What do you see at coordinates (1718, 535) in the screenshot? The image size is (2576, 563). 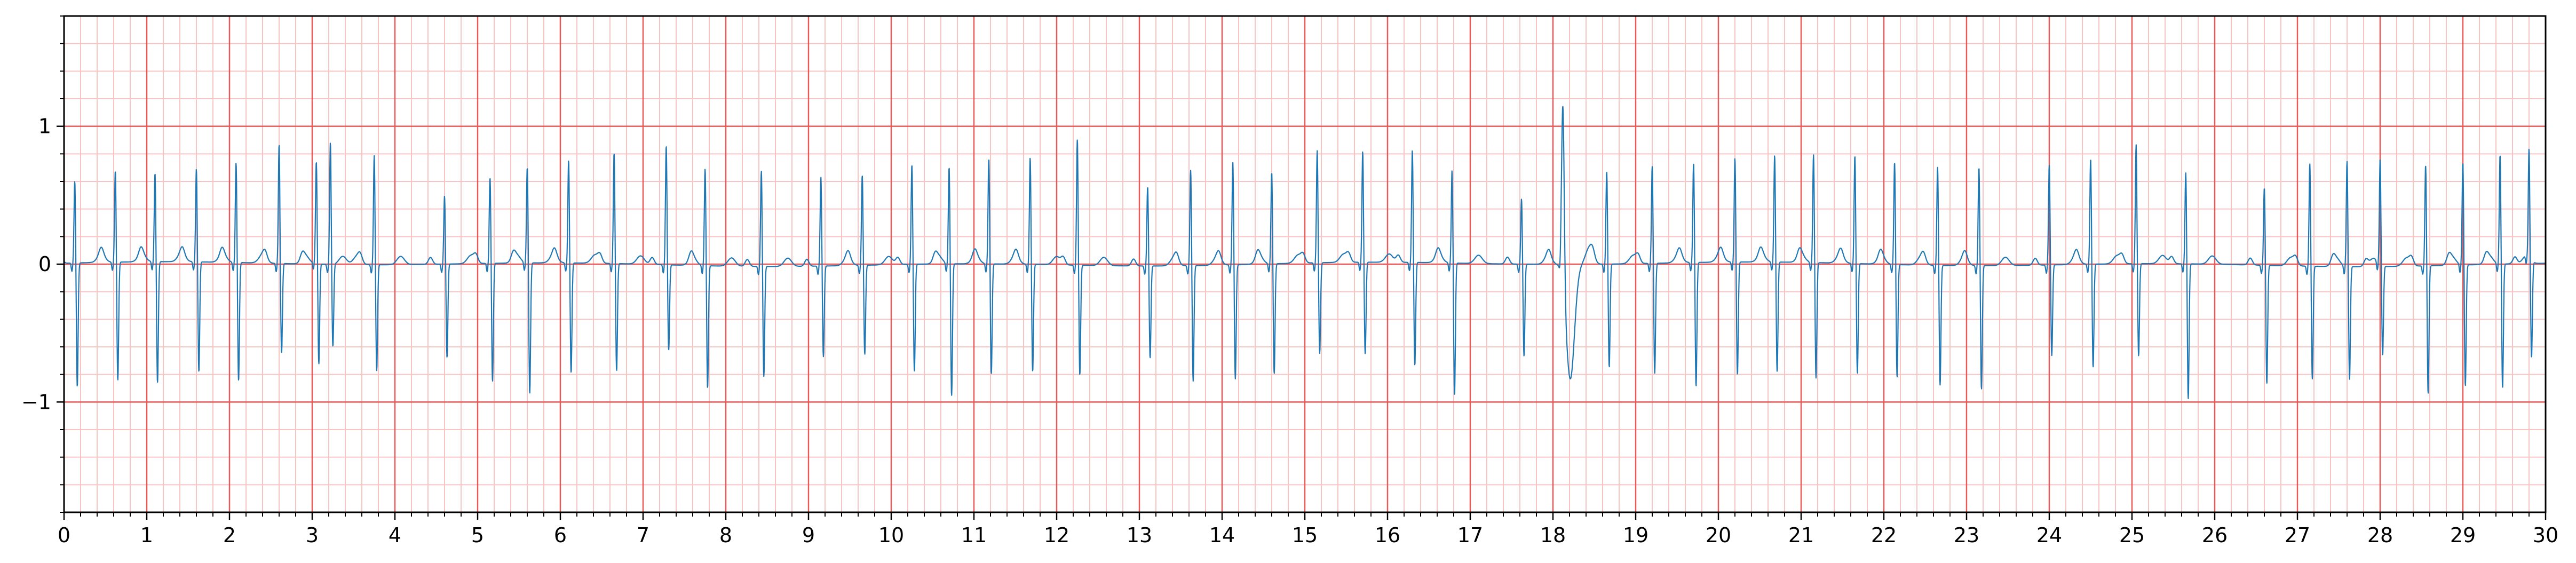 I see `x-tick-label: 20` at bounding box center [1718, 535].